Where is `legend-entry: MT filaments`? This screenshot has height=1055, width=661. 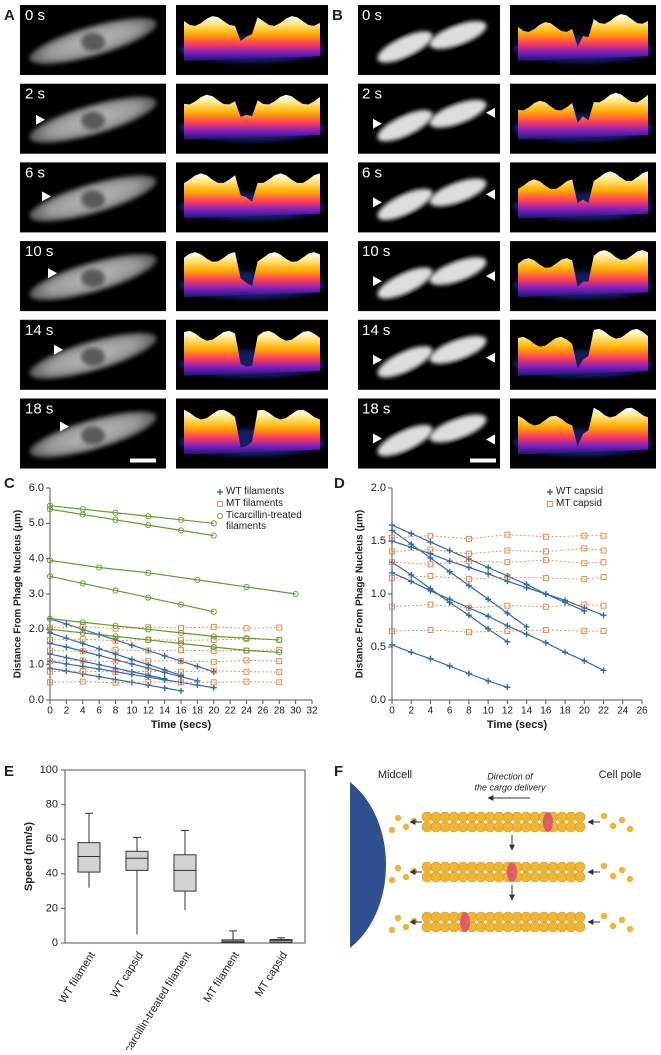
legend-entry: MT filaments is located at coordinates (254, 503).